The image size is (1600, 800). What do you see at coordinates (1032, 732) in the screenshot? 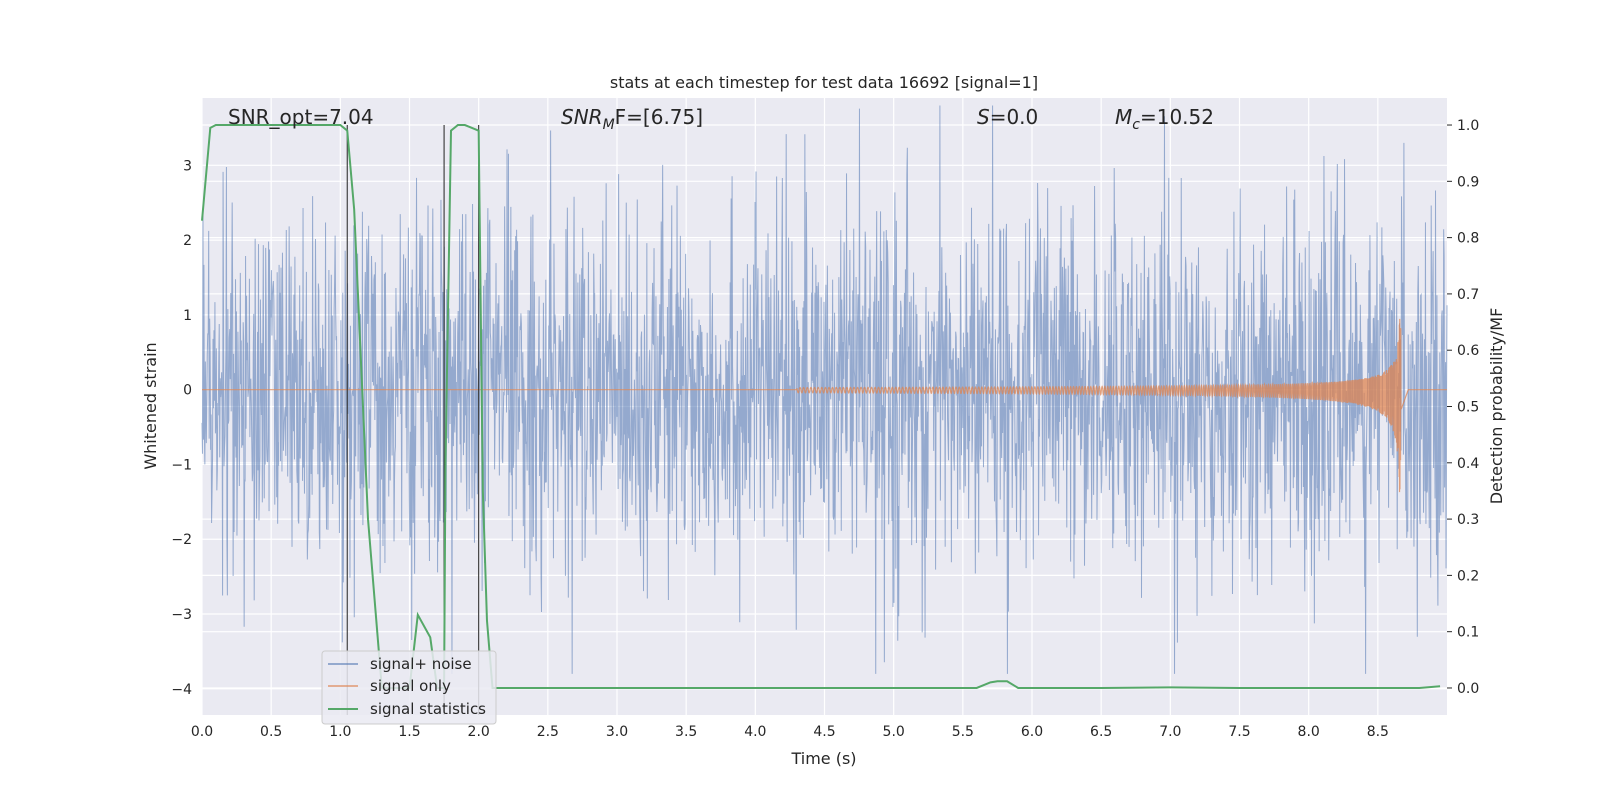
I see `x-tick-label: 6.0` at bounding box center [1032, 732].